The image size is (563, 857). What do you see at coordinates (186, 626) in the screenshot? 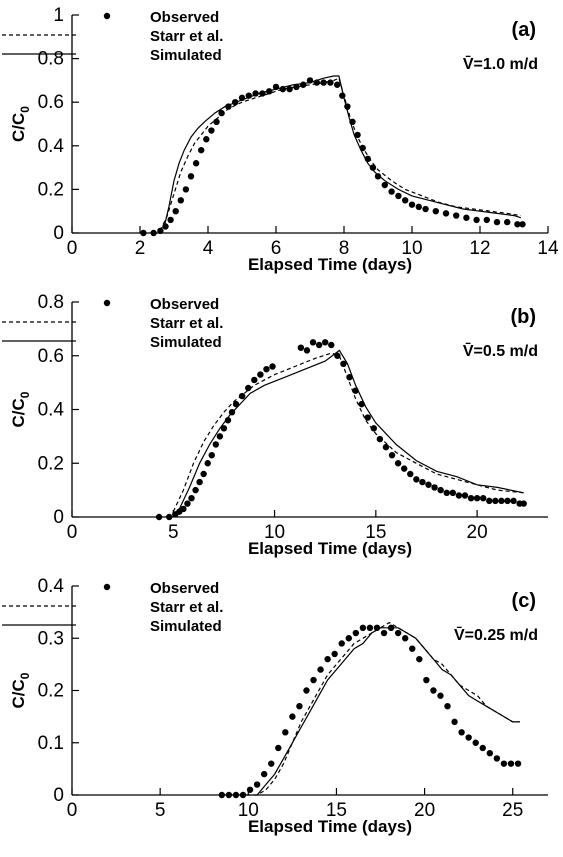
I see `legend-label: Simulated` at bounding box center [186, 626].